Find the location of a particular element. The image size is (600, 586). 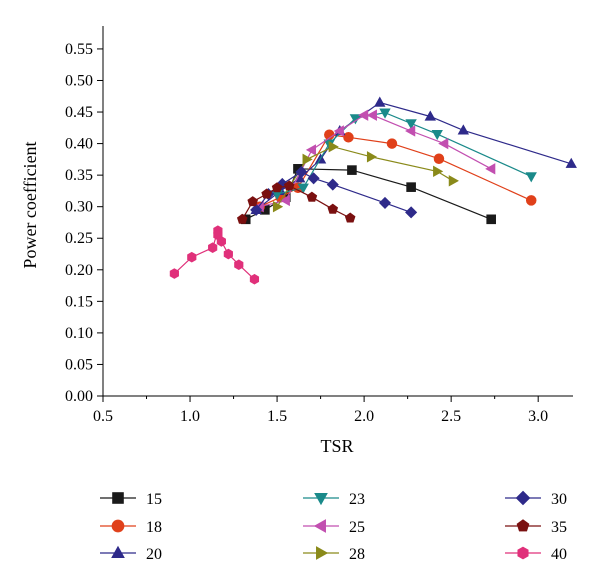

y-tick-label: 0.25 is located at coordinates (79, 238).